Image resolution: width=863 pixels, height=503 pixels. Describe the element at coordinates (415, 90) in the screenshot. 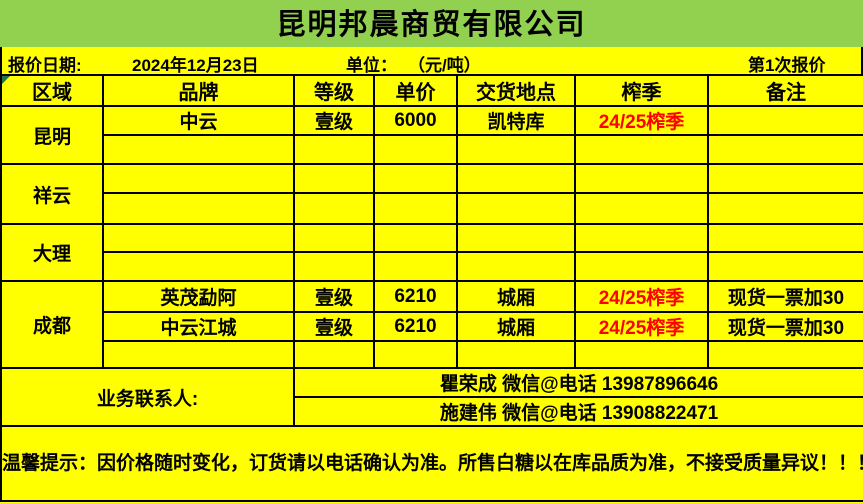

I see `col-header-price: 单价` at that location.